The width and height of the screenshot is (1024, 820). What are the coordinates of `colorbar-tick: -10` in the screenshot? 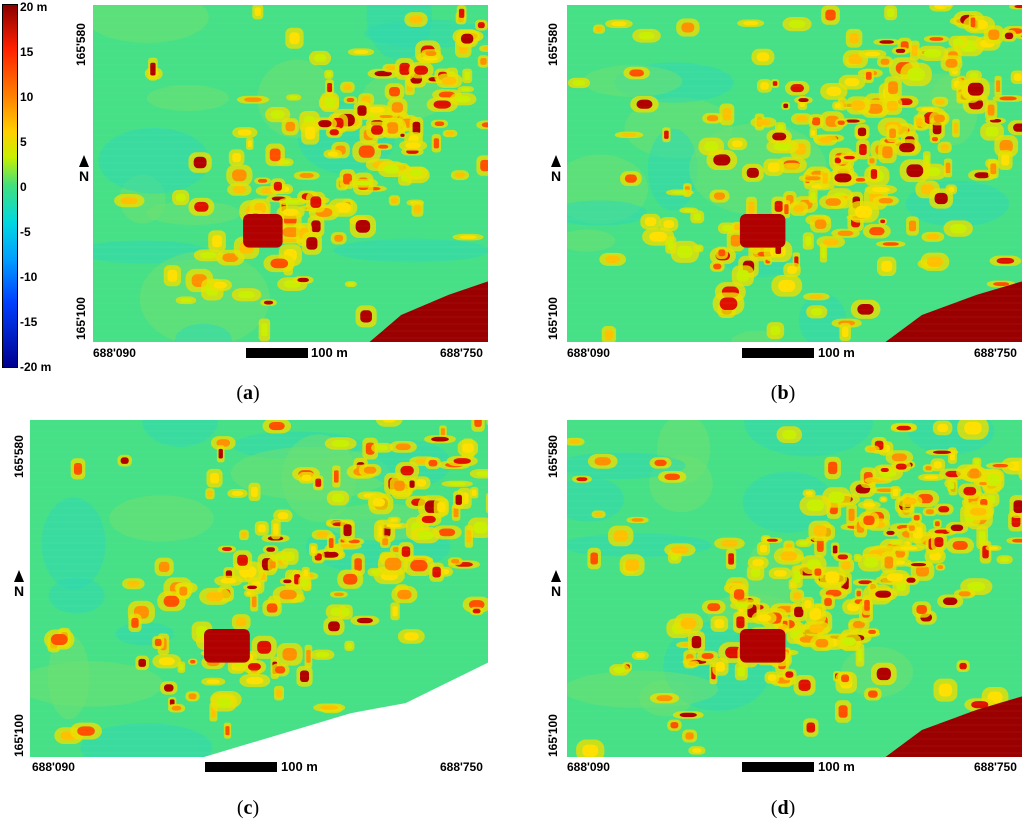 It's located at (29, 277).